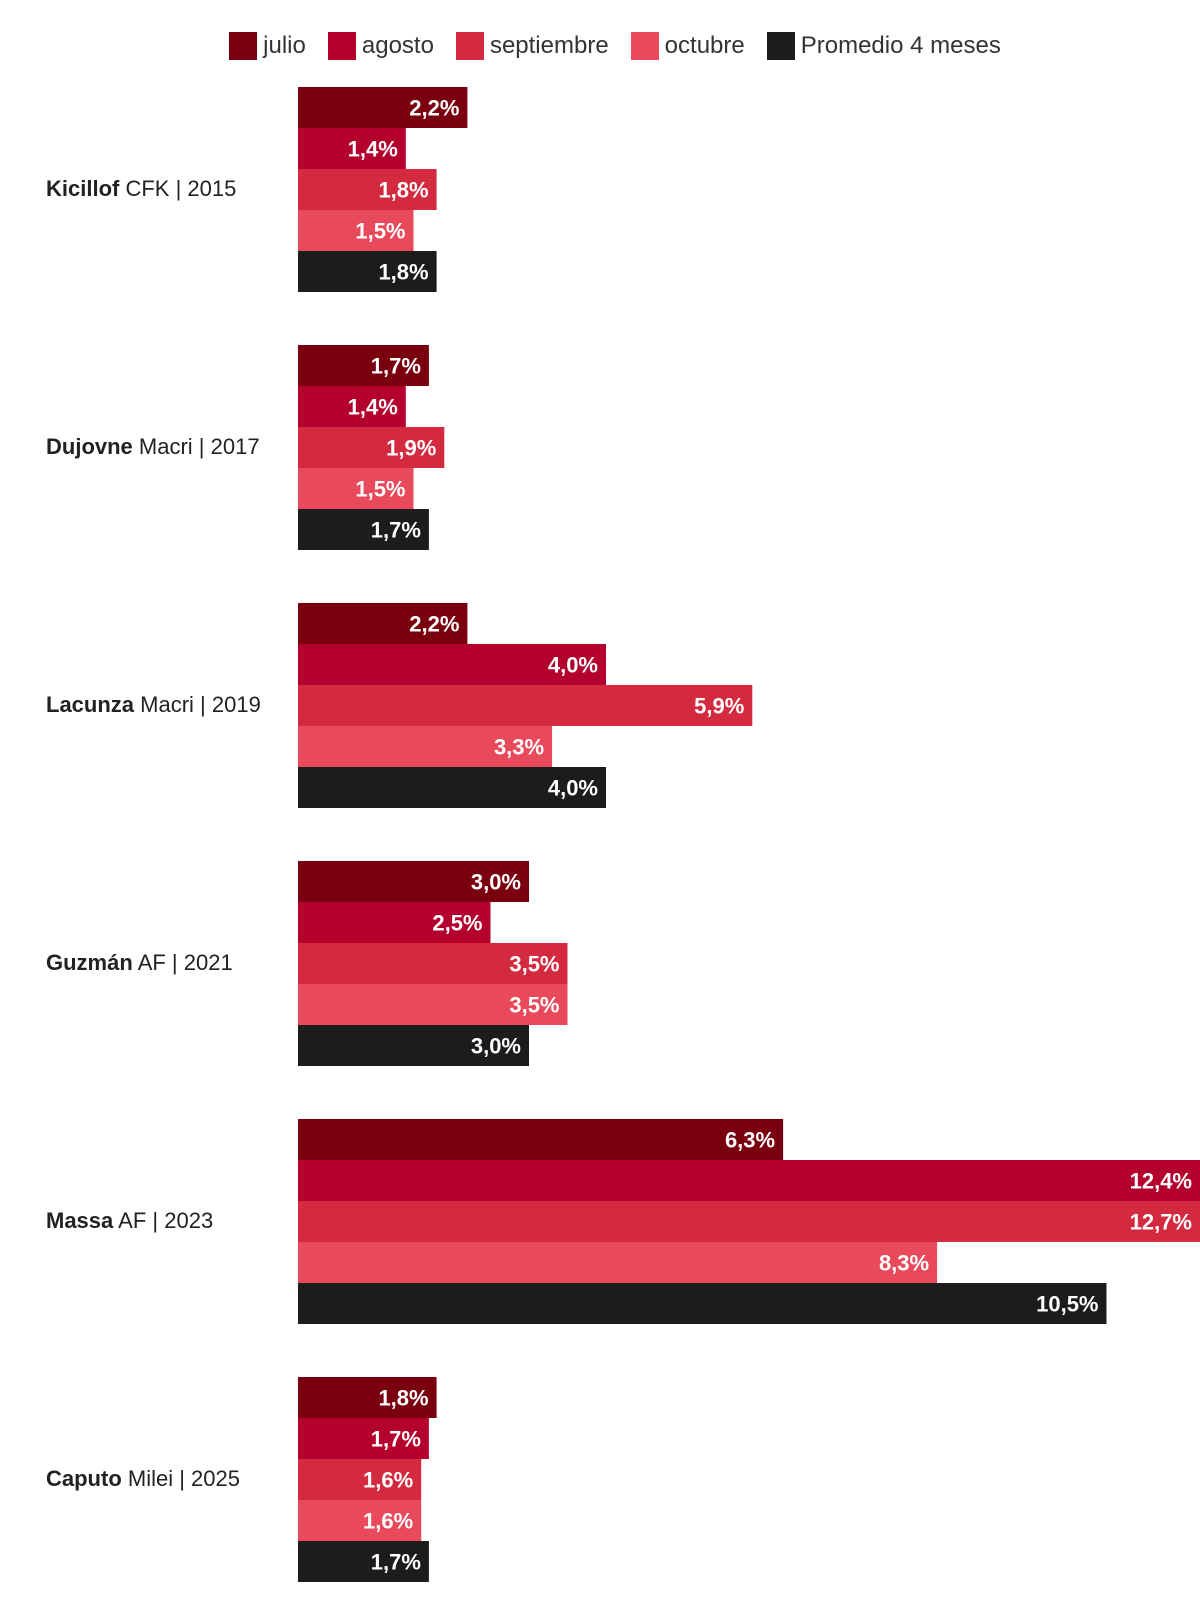 The width and height of the screenshot is (1200, 1600). I want to click on group-name: Kicillof, so click(83, 188).